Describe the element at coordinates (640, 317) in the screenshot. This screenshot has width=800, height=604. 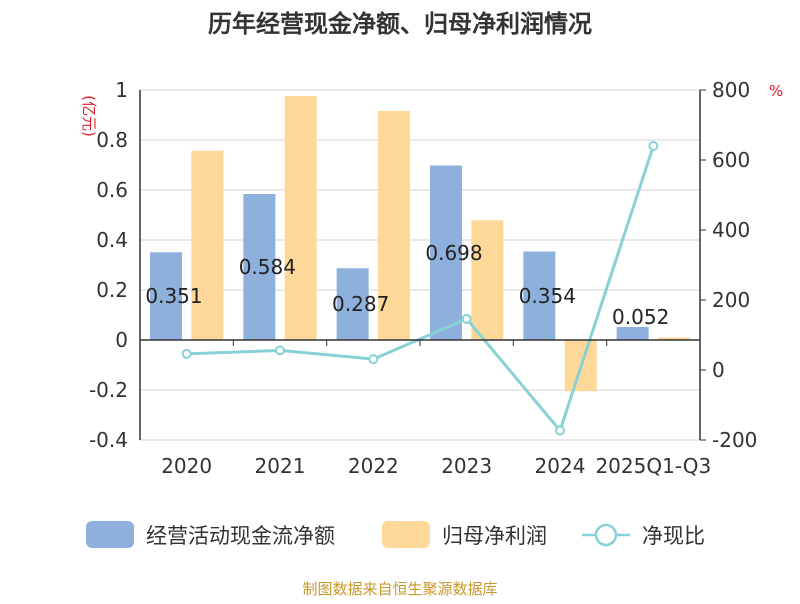
I see `data-label-operating-cash-flow: 0.052` at that location.